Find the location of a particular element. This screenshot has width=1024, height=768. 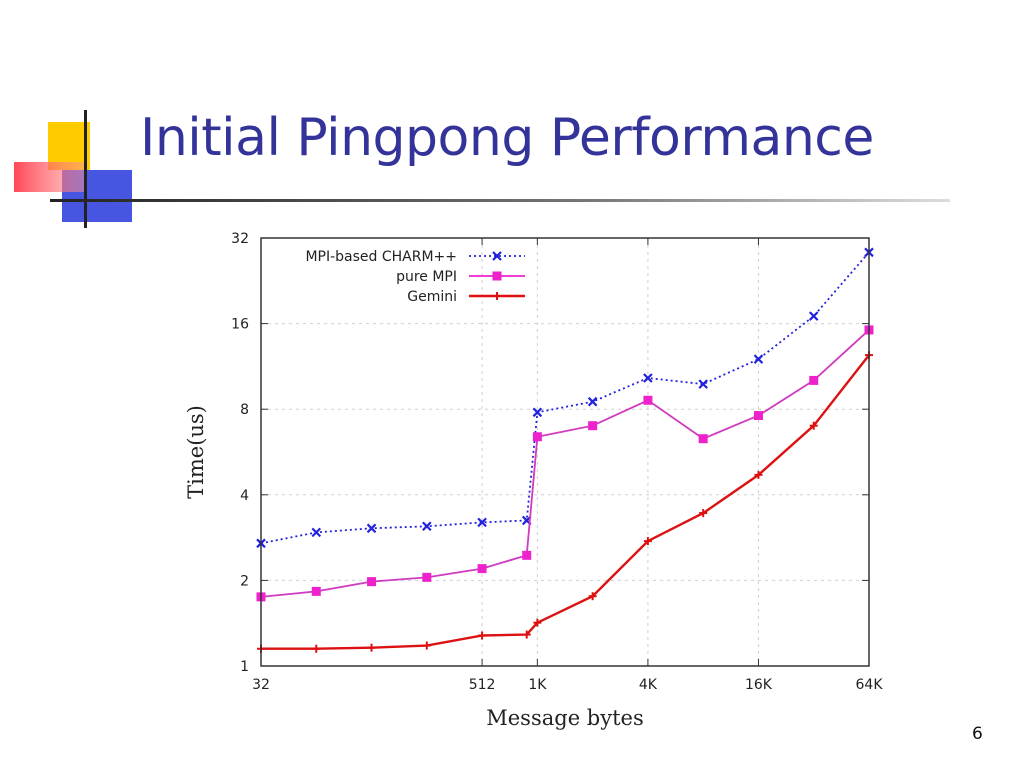

chart-legend: MPI-based CHARM++ pure MPI Gemini is located at coordinates (415, 277).